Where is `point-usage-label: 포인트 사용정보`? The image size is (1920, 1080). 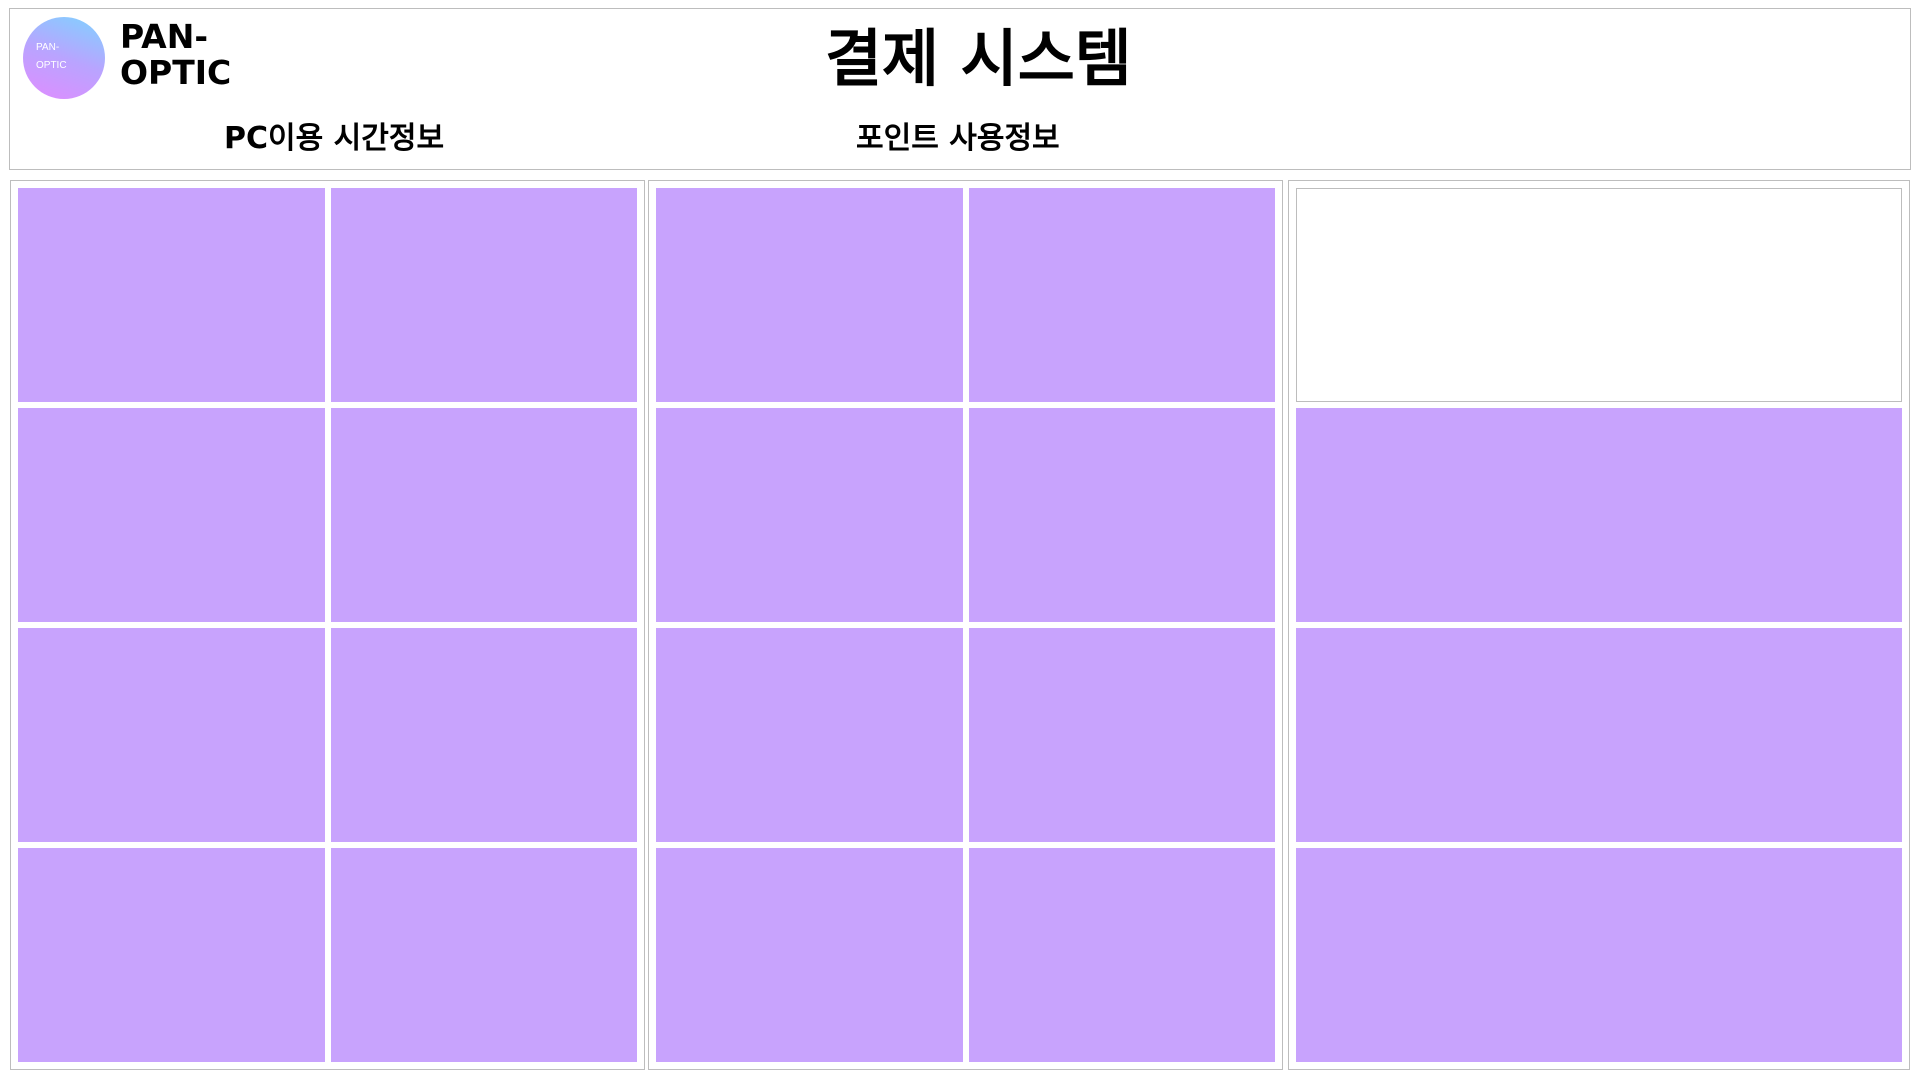 point-usage-label: 포인트 사용정보 is located at coordinates (958, 138).